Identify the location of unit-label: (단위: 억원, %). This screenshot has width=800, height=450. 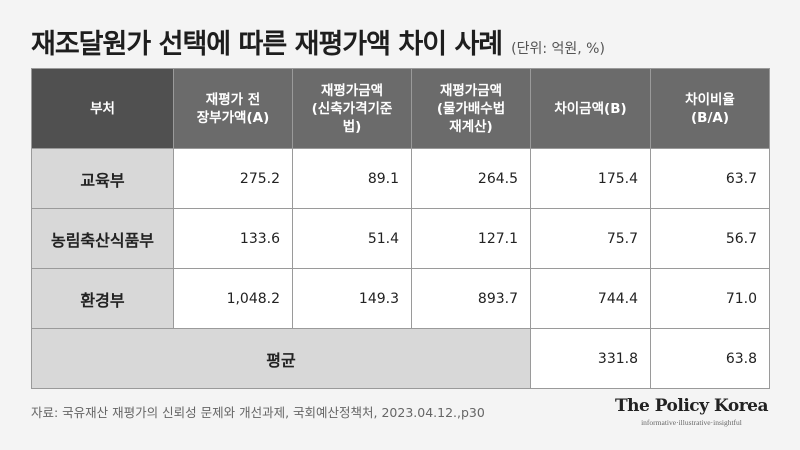
(558, 49).